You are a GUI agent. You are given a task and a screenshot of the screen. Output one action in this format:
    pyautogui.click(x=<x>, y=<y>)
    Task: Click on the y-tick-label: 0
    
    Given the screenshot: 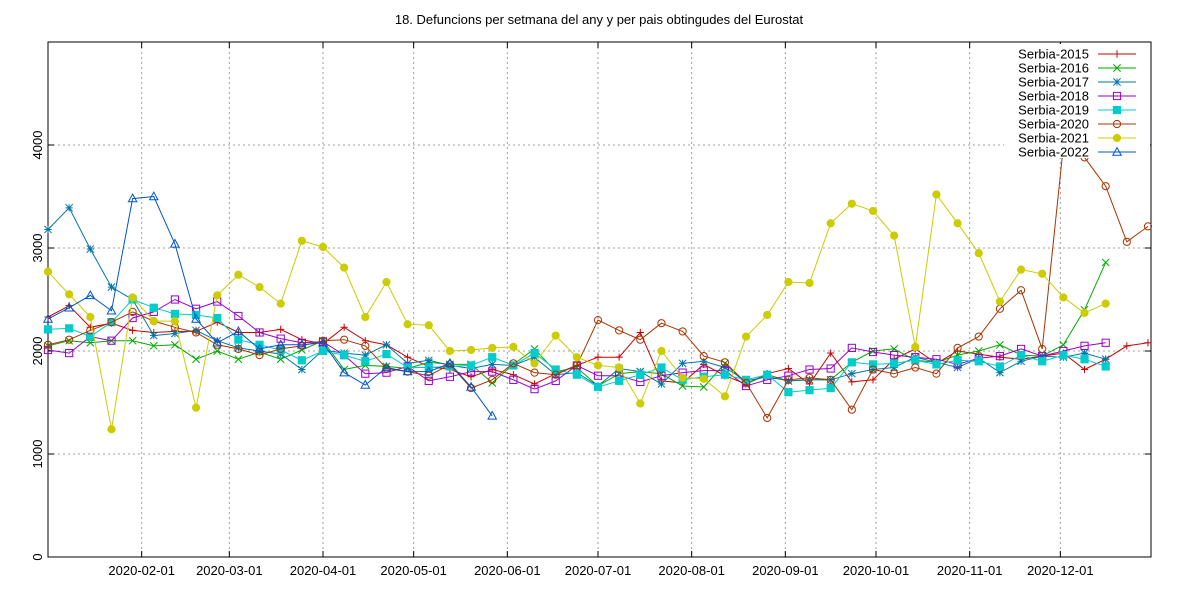 What is the action you would take?
    pyautogui.click(x=37, y=556)
    